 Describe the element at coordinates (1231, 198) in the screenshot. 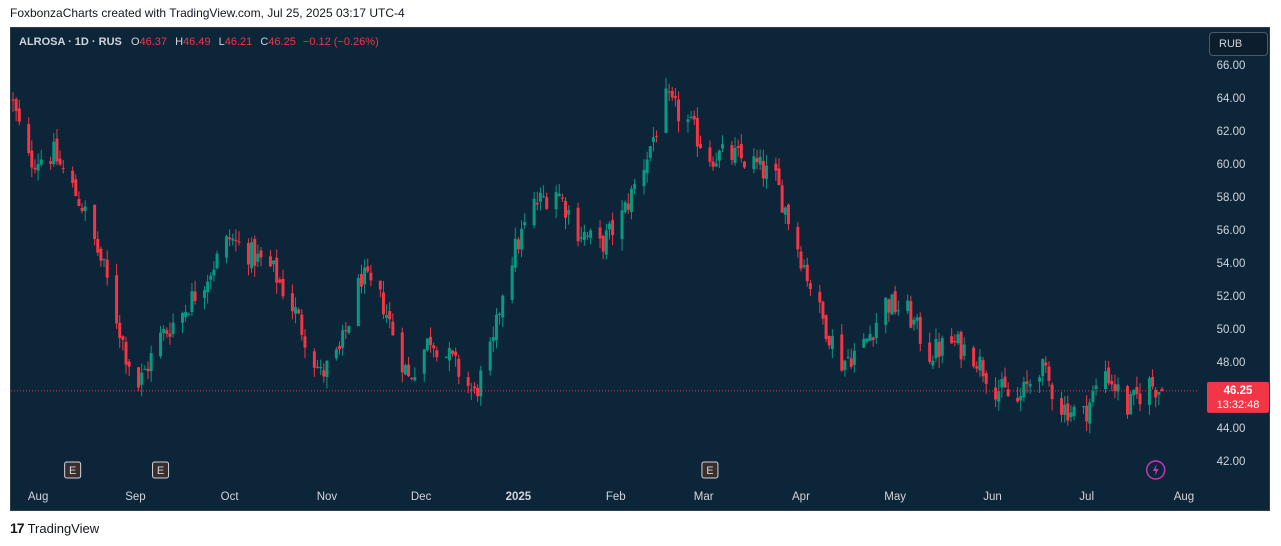

I see `price-tick-label: 58.00` at that location.